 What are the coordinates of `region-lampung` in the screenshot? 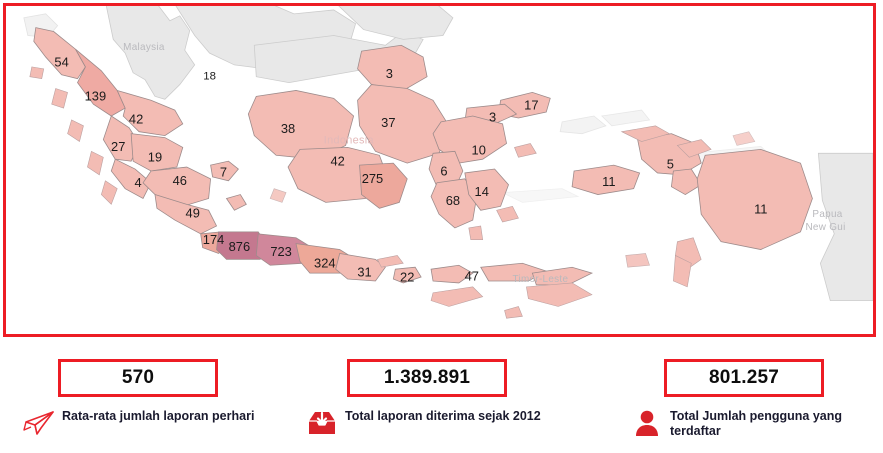 It's located at (186, 214).